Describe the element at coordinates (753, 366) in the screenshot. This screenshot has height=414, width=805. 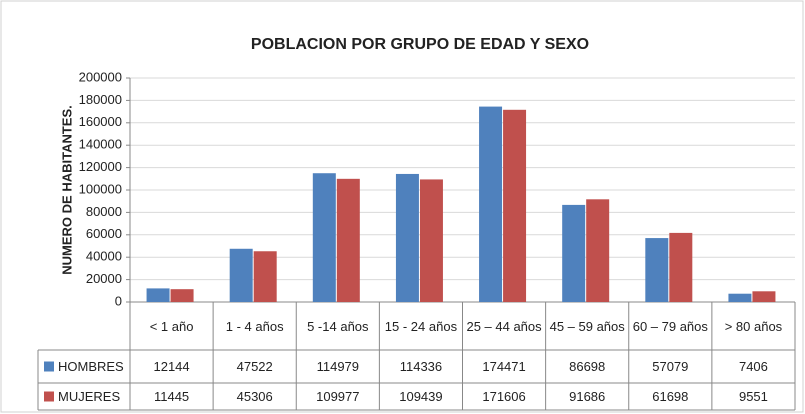
I see `table-value: 7406` at that location.